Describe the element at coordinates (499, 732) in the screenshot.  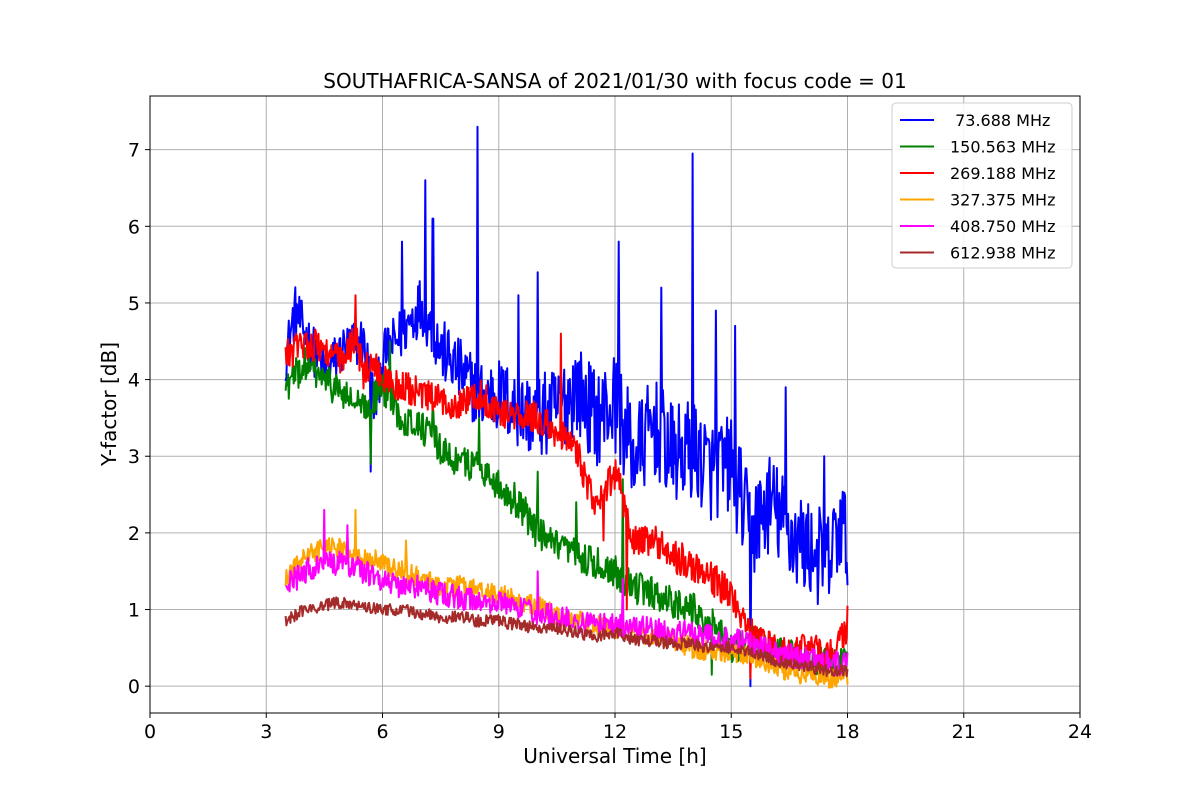
I see `x-tick-label: 9` at that location.